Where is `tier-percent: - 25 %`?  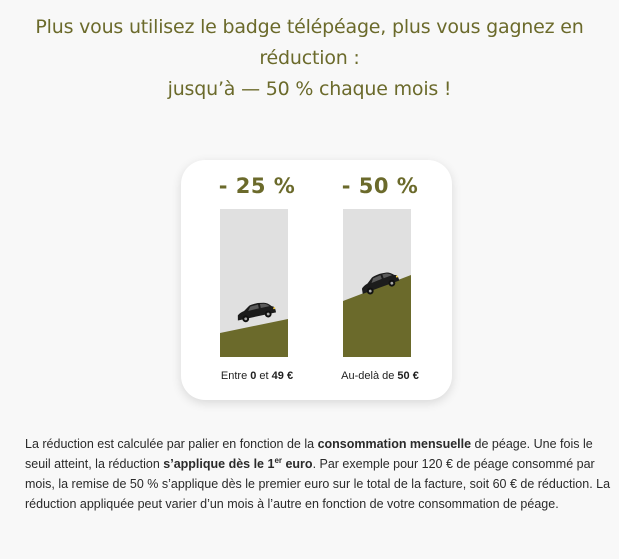
tier-percent: - 25 % is located at coordinates (257, 186).